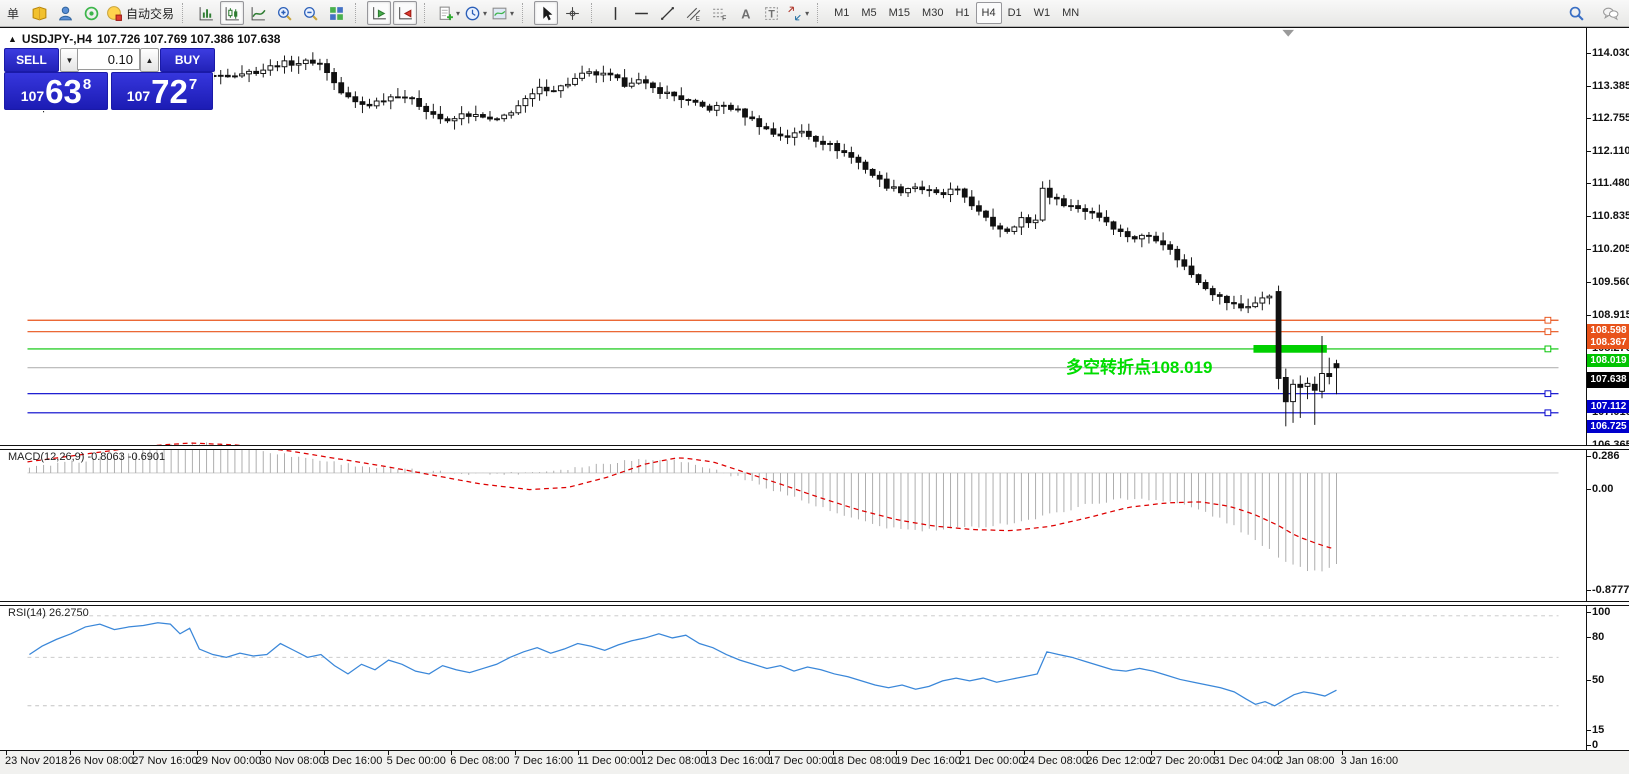 The image size is (1629, 774). Describe the element at coordinates (56, 91) in the screenshot. I see `sell-price-button: 107 63 8` at that location.